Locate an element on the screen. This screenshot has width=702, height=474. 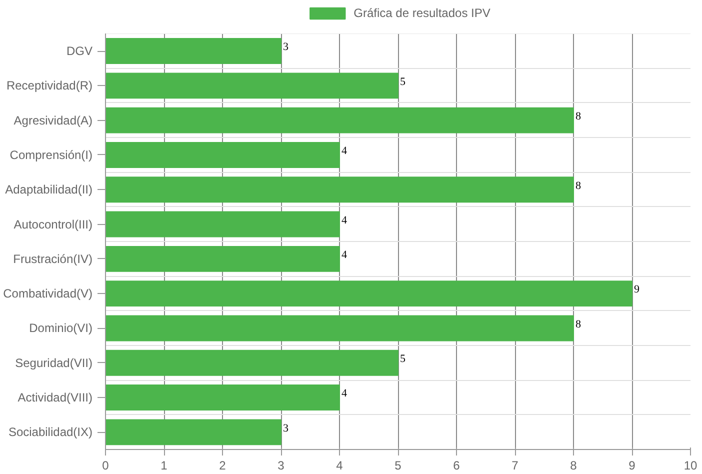
data-label: 9 is located at coordinates (637, 290).